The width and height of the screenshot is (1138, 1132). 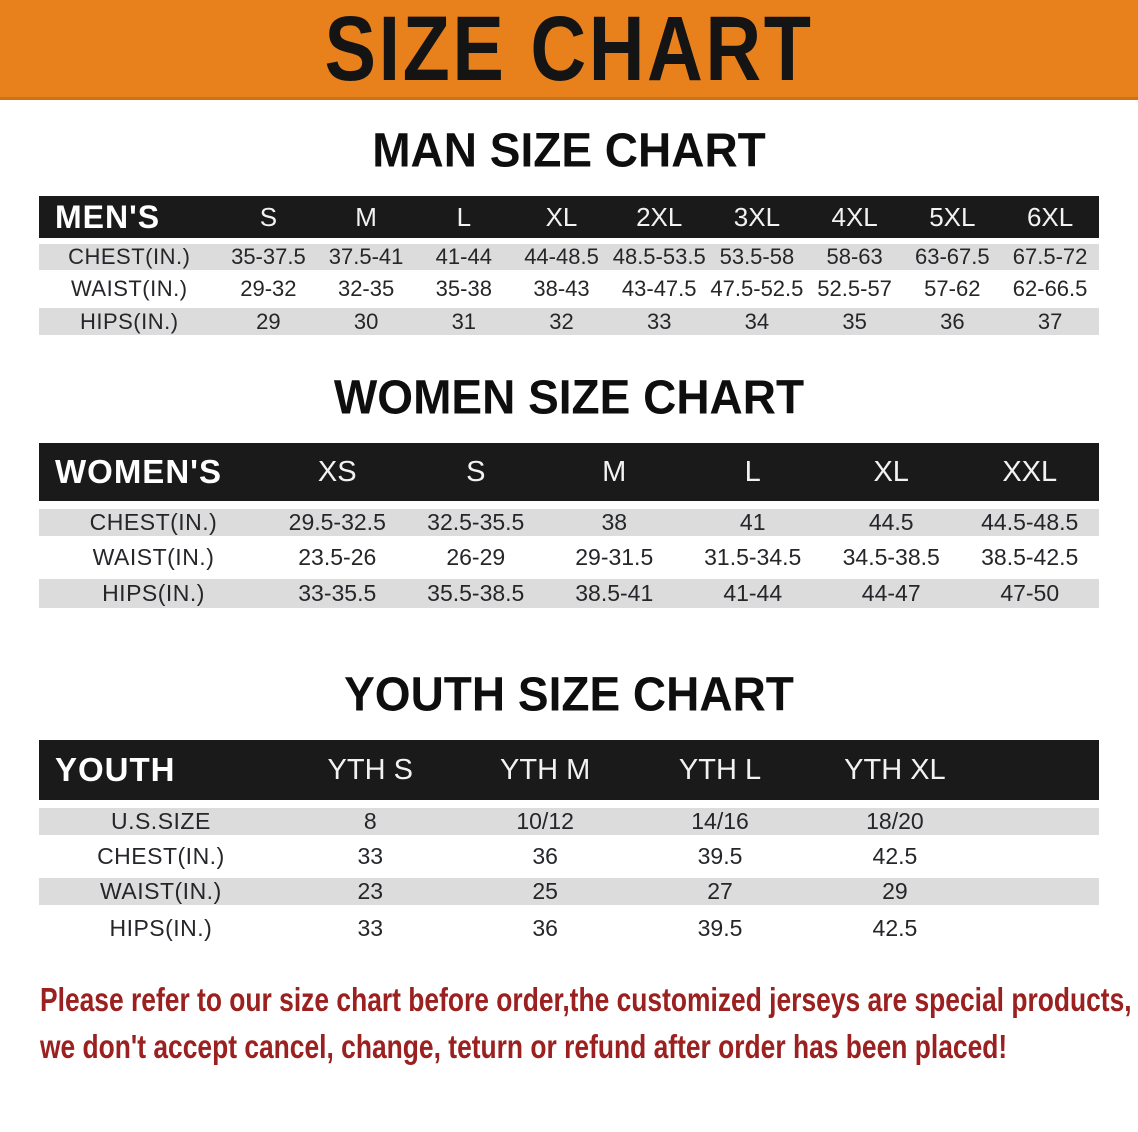 I want to click on value-cell: 33-35.5, so click(x=337, y=589).